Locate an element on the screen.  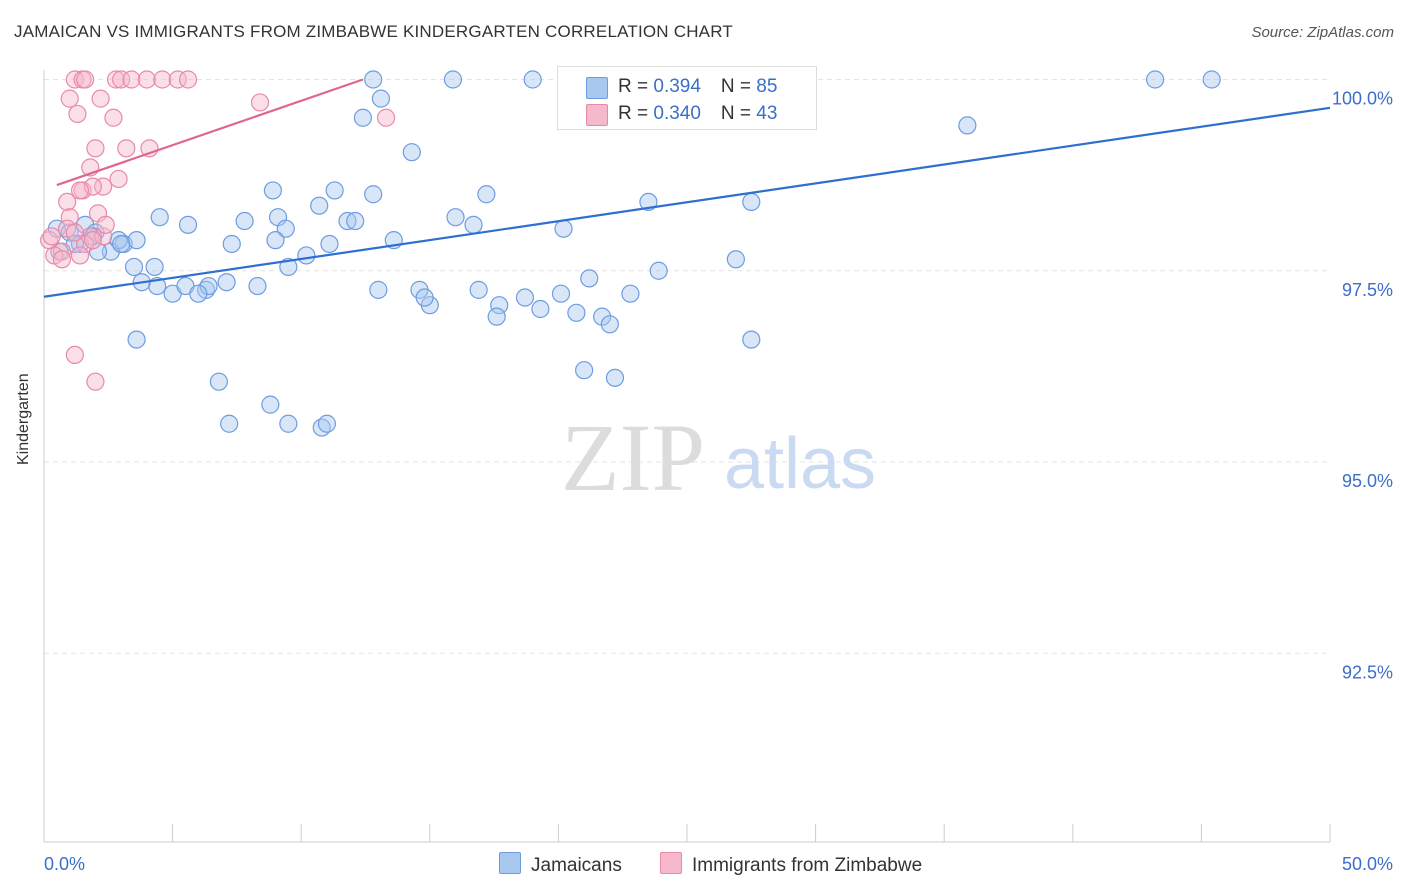
y-tick-label: 100.0% is located at coordinates (1362, 99).